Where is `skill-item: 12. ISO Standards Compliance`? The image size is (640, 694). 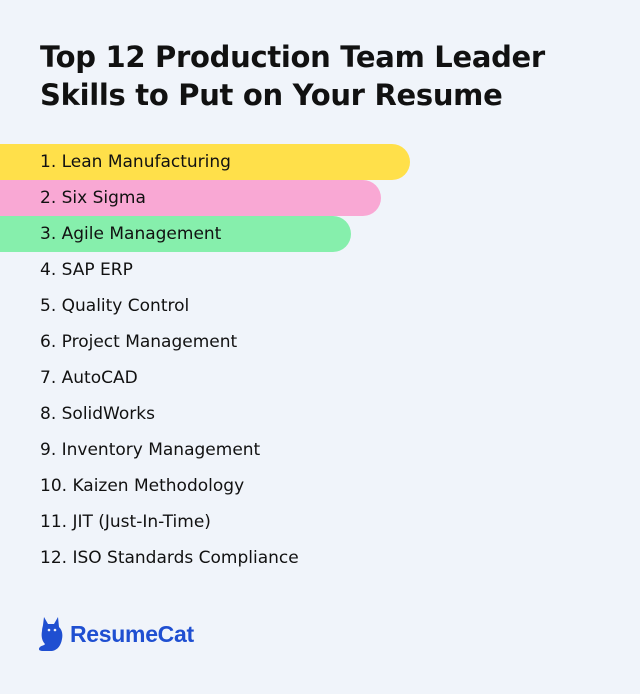
skill-item: 12. ISO Standards Compliance is located at coordinates (169, 558).